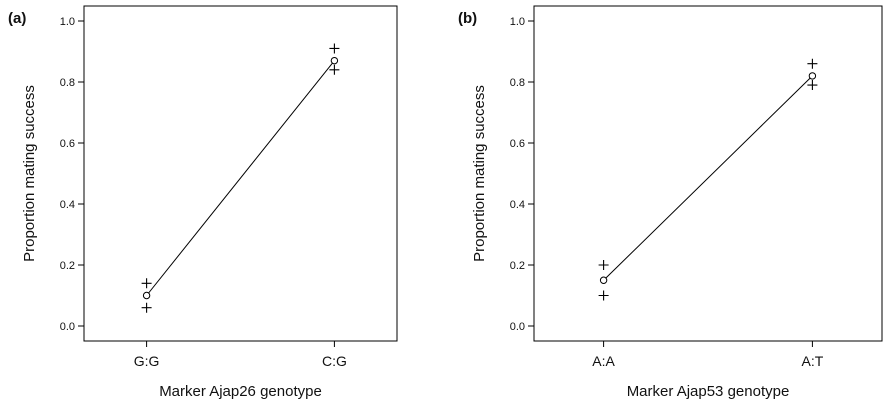 This screenshot has height=402, width=896. Describe the element at coordinates (708, 391) in the screenshot. I see `x-axis-title: Marker Ajap53 genotype` at that location.